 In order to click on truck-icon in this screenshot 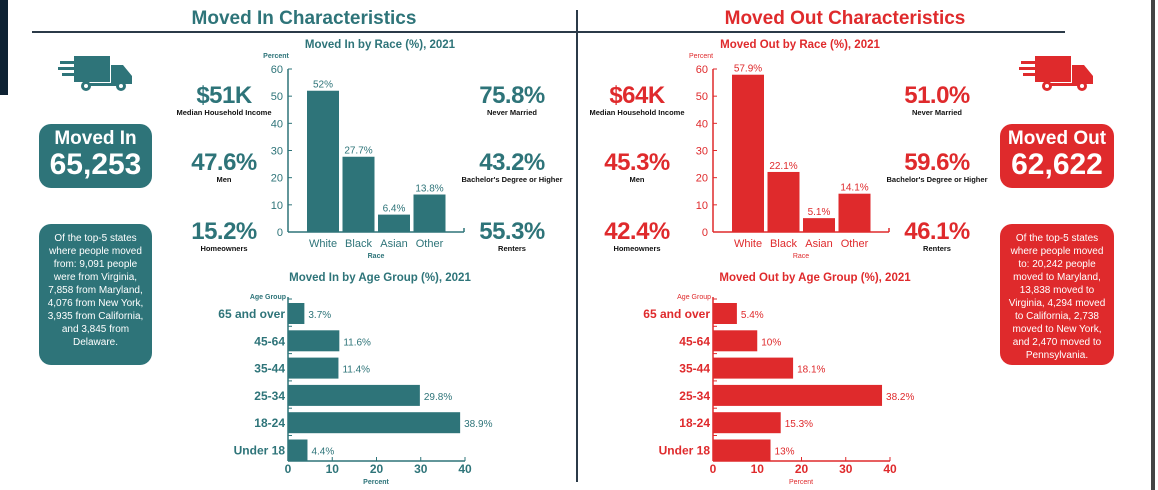, I will do `click(1056, 73)`.